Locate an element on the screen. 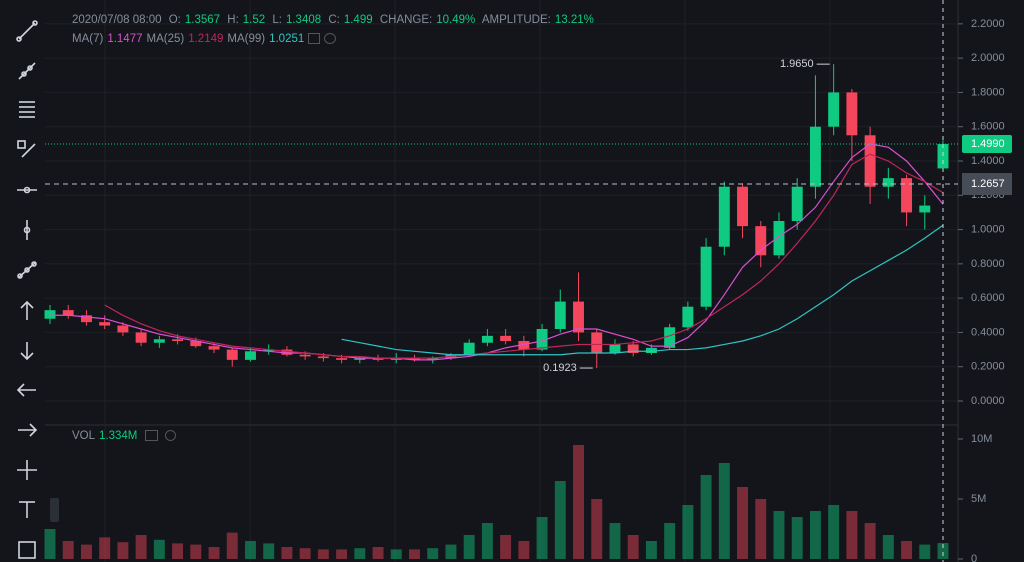 This screenshot has height=562, width=1024. text-tool is located at coordinates (27, 509).